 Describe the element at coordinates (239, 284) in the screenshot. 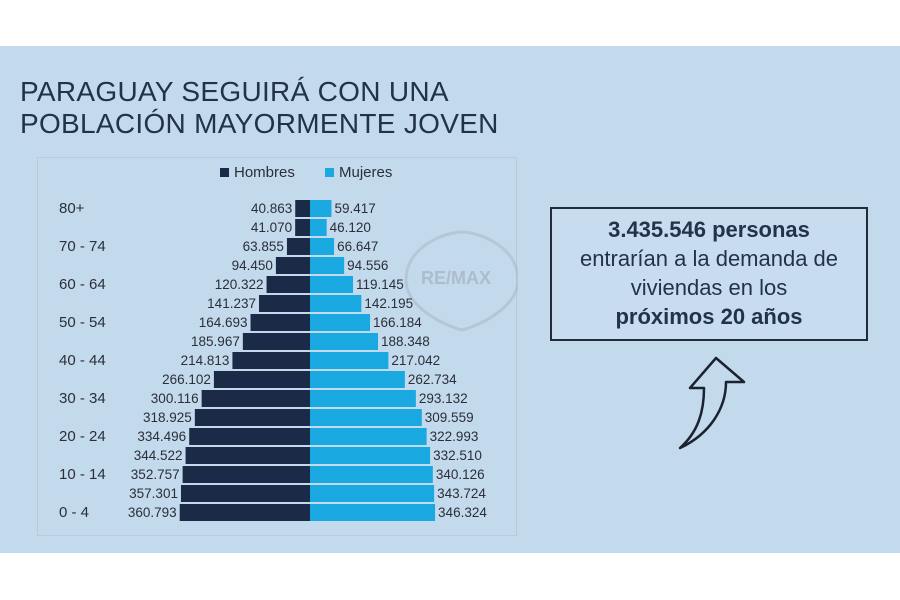

I see `data-label-hombres: 120.322` at that location.